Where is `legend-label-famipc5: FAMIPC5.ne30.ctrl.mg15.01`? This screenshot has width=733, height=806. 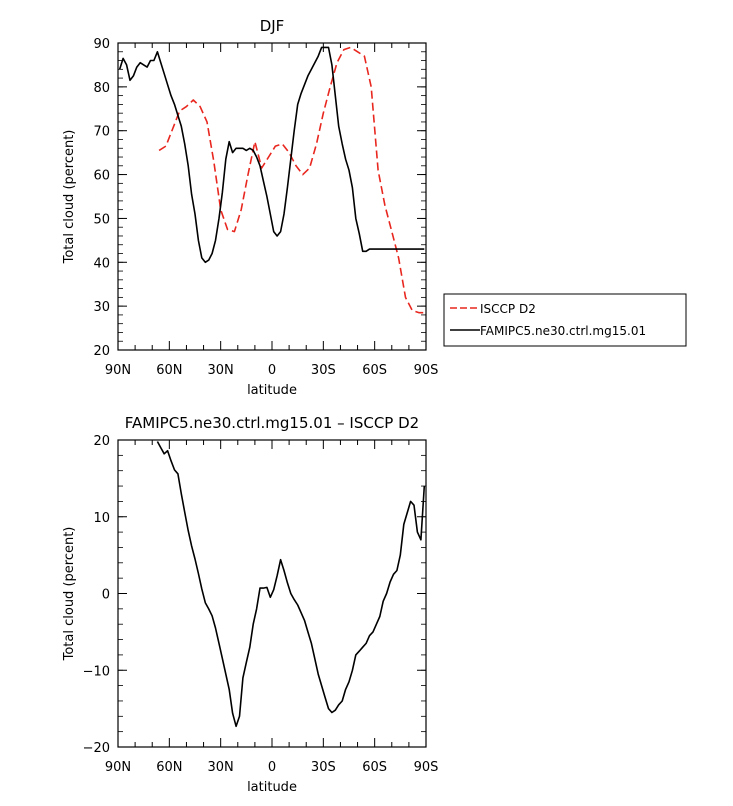
legend-label-famipc5: FAMIPC5.ne30.ctrl.mg15.01 is located at coordinates (563, 331).